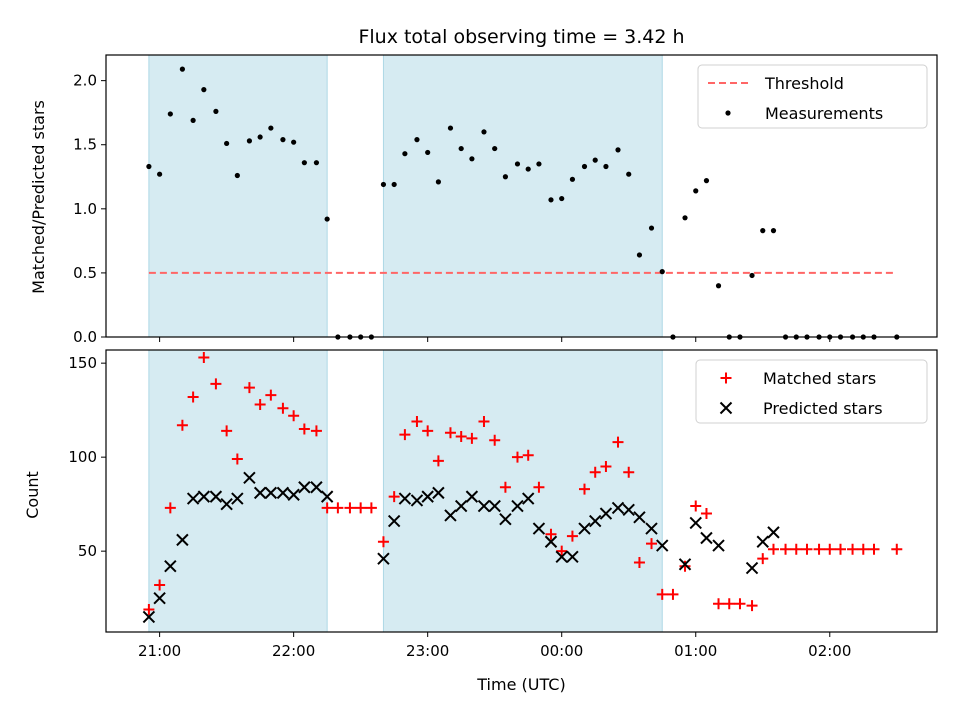 The height and width of the screenshot is (720, 960). I want to click on x-tick-label: 23:00, so click(427, 651).